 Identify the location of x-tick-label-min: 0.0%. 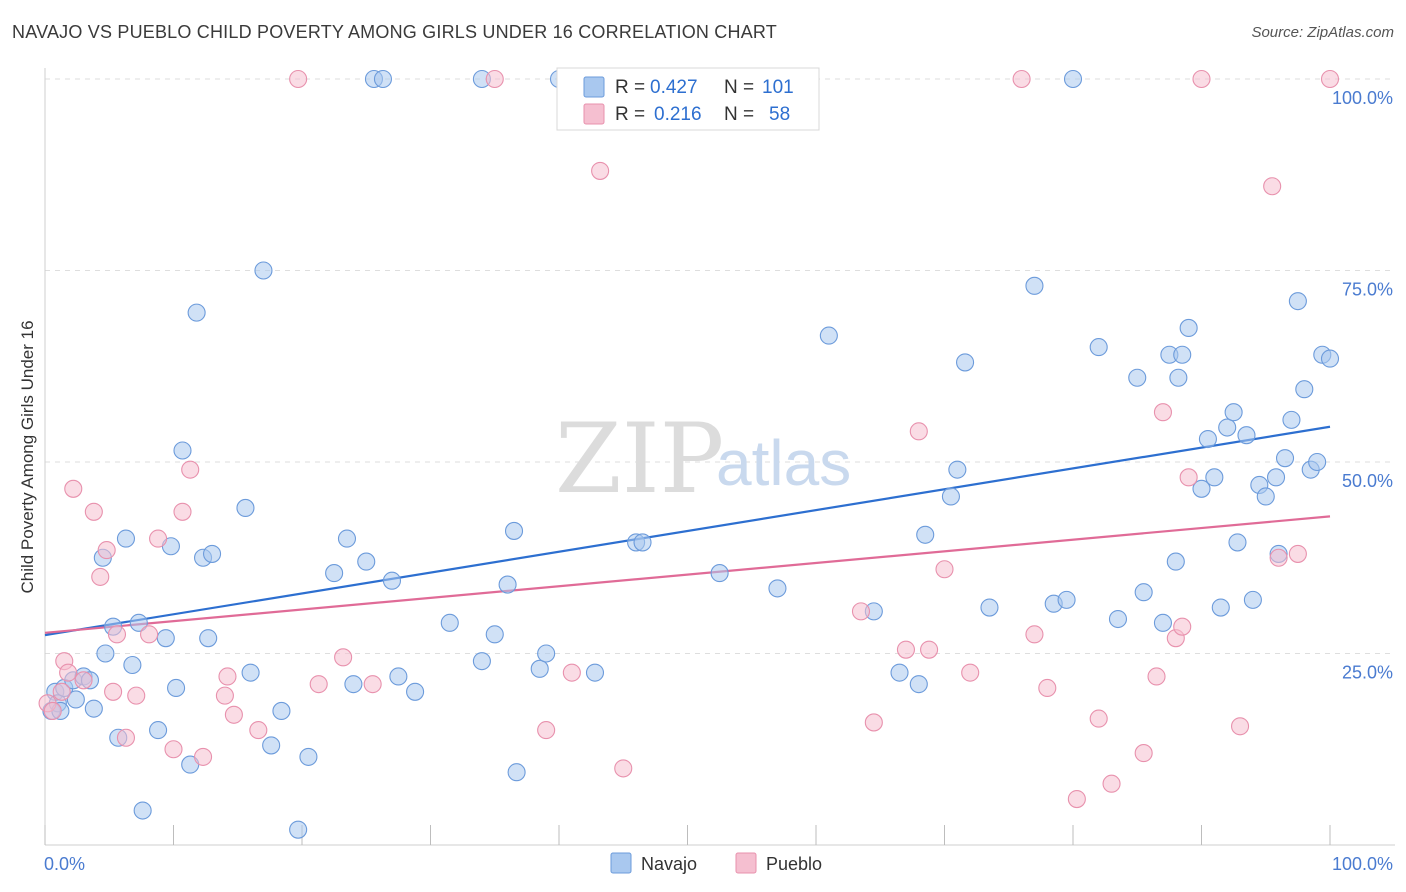
(64, 864).